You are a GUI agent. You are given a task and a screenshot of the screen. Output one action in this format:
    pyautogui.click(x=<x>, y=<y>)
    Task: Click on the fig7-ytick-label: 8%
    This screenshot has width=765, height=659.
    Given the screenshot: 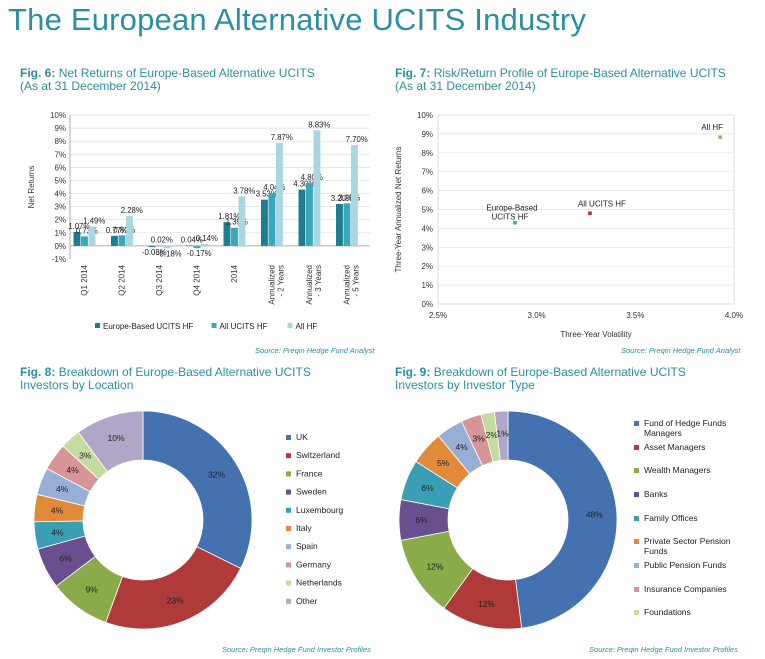 What is the action you would take?
    pyautogui.click(x=427, y=153)
    